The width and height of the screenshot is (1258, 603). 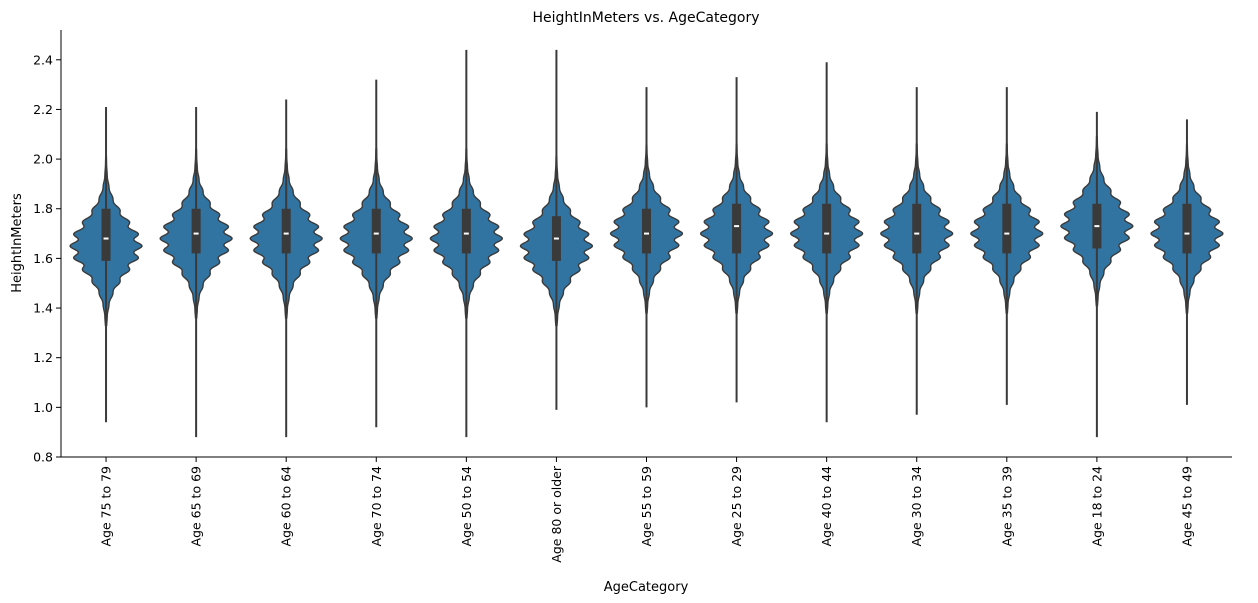 What do you see at coordinates (43, 407) in the screenshot?
I see `y-tick-label: 1.0` at bounding box center [43, 407].